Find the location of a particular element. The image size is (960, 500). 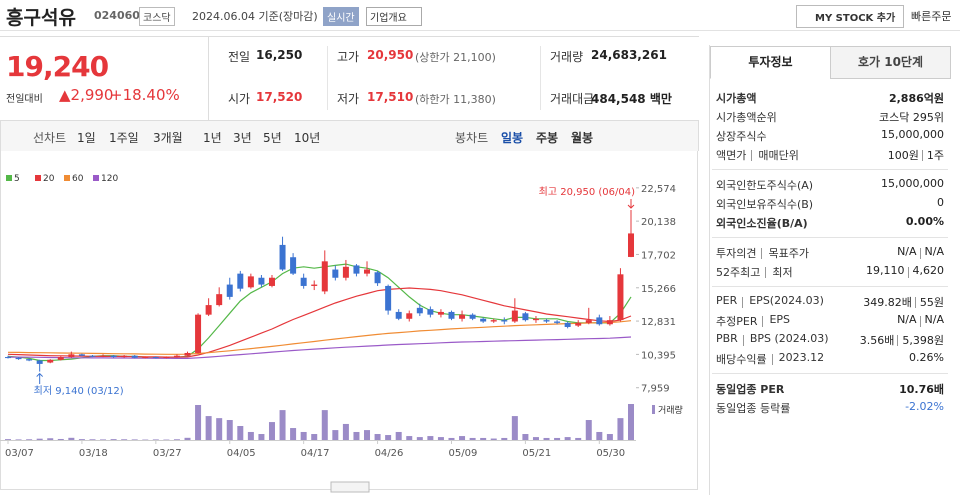

info-label: BPS (2024.03) is located at coordinates (789, 338).